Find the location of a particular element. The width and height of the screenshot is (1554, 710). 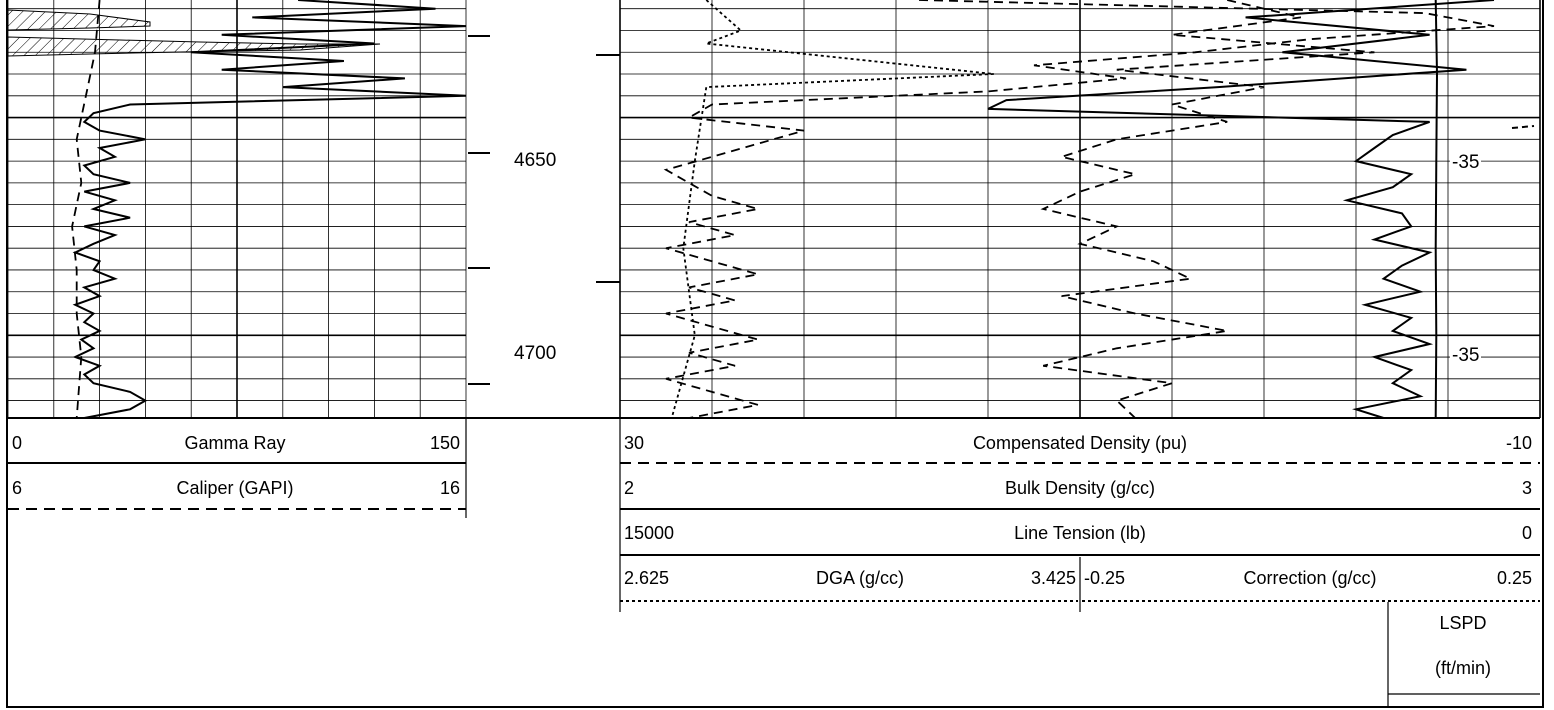

gamma-ray-title: Gamma Ray is located at coordinates (235, 443).